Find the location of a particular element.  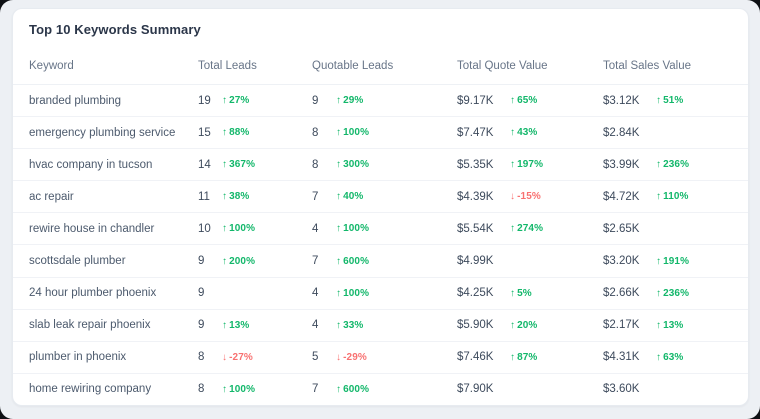

trend-delta: ↑ 300% is located at coordinates (352, 164).